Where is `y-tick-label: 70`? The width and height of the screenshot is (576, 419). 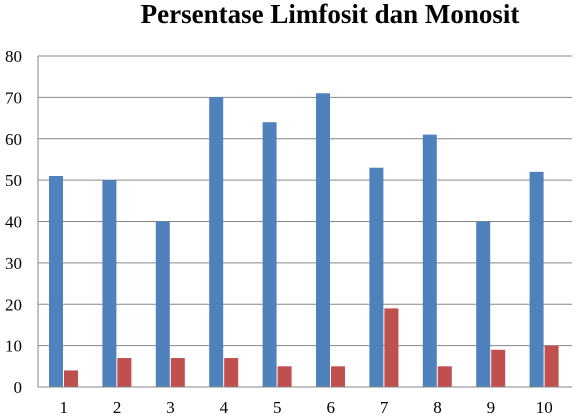
y-tick-label: 70 is located at coordinates (13, 97).